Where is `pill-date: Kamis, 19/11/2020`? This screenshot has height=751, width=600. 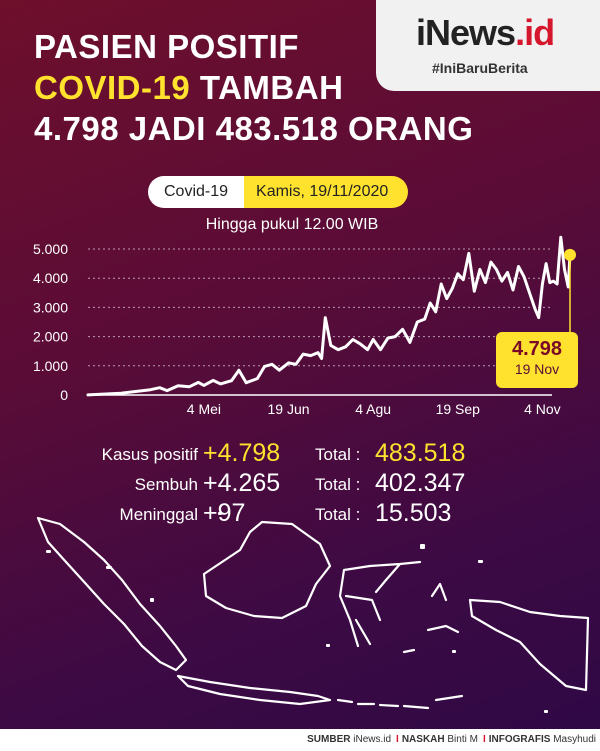
pill-date: Kamis, 19/11/2020 is located at coordinates (326, 192).